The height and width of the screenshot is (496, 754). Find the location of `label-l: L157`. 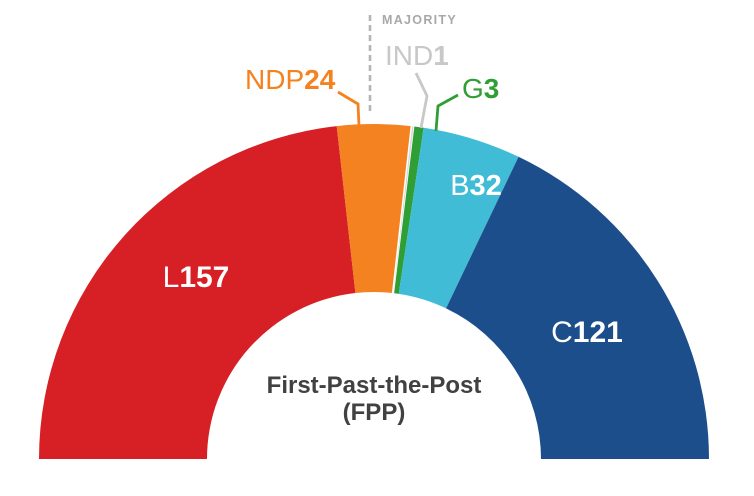

label-l: L157 is located at coordinates (196, 277).